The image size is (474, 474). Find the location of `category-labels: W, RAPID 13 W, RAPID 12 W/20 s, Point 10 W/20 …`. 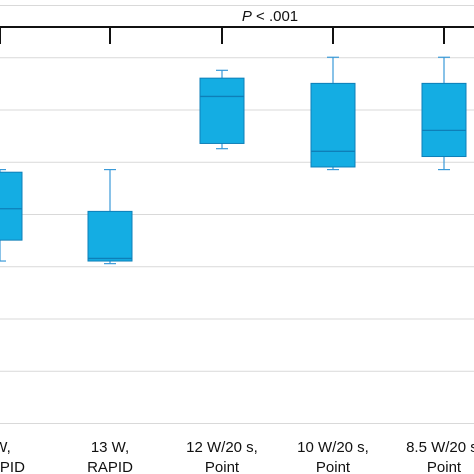

category-labels: W, RAPID 13 W, RAPID 12 W/20 s, Point 10 W/20 … is located at coordinates (237, 456).